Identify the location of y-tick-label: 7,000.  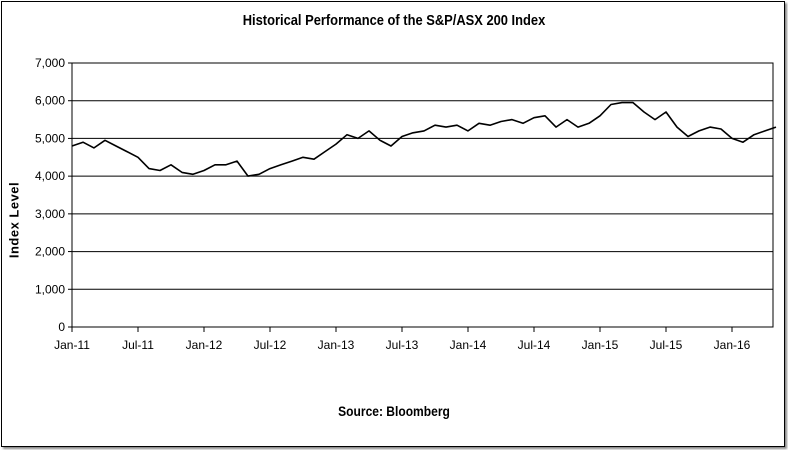
(50, 63).